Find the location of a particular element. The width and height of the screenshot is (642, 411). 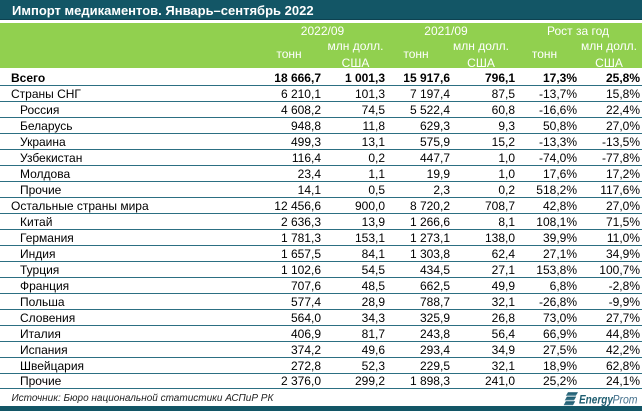

svg-text: Prom is located at coordinates (625, 400).